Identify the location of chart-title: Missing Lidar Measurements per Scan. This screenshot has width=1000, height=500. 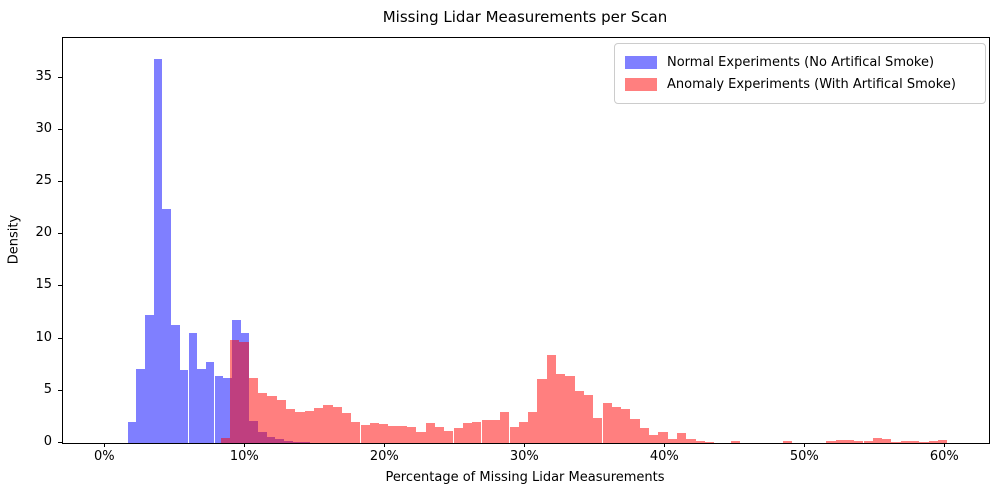
(525, 17).